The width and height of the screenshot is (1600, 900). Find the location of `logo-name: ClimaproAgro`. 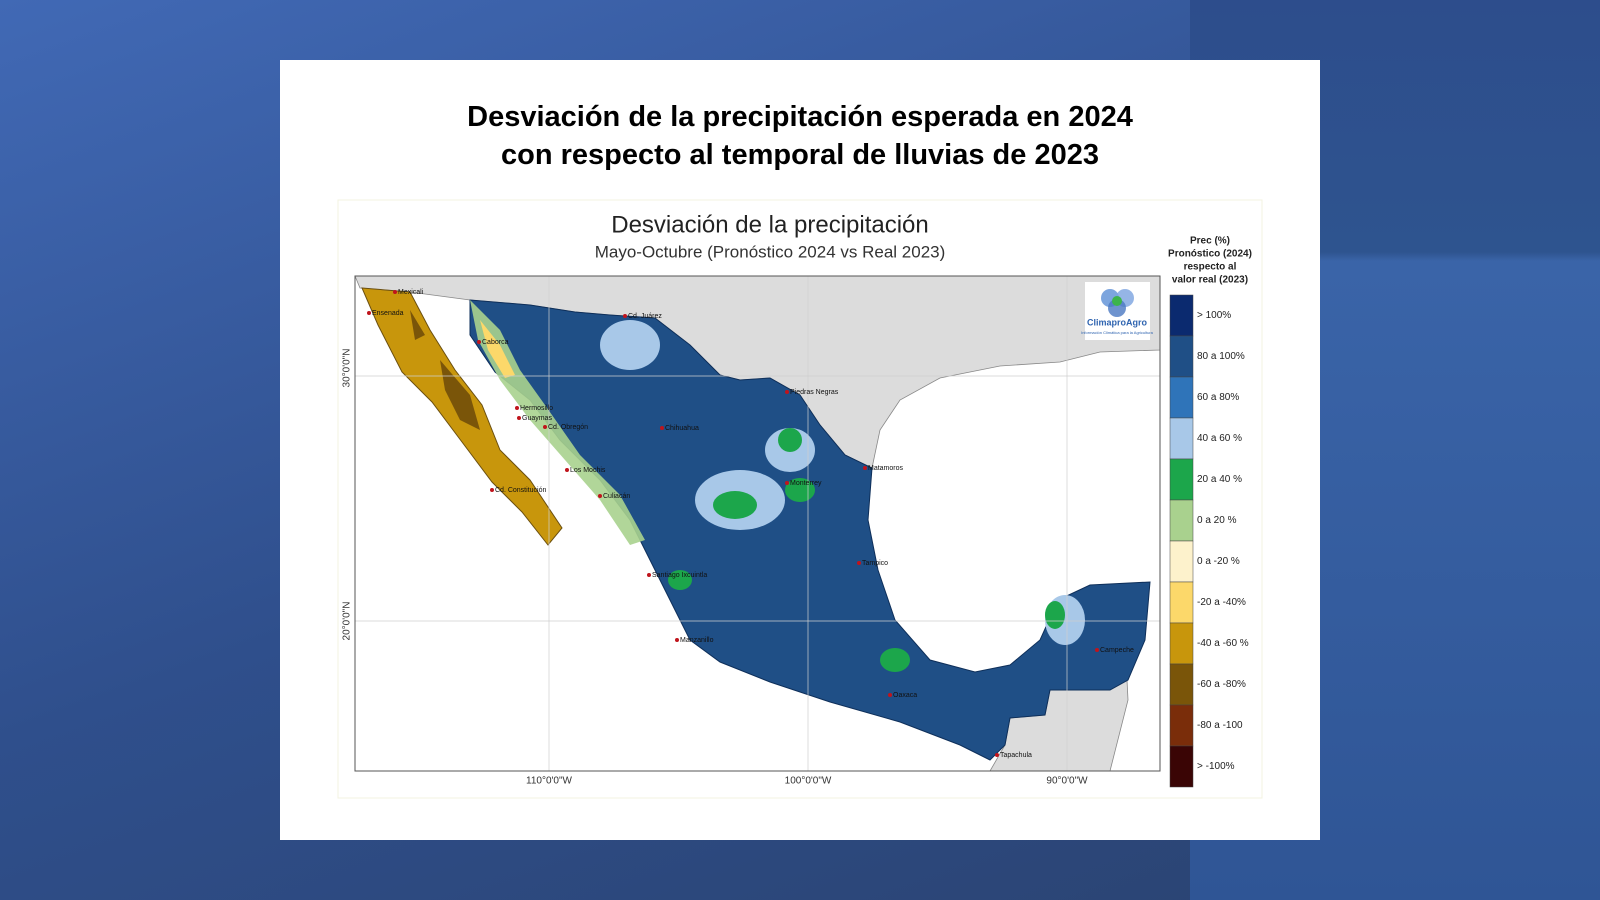

logo-name: ClimaproAgro is located at coordinates (1117, 322).